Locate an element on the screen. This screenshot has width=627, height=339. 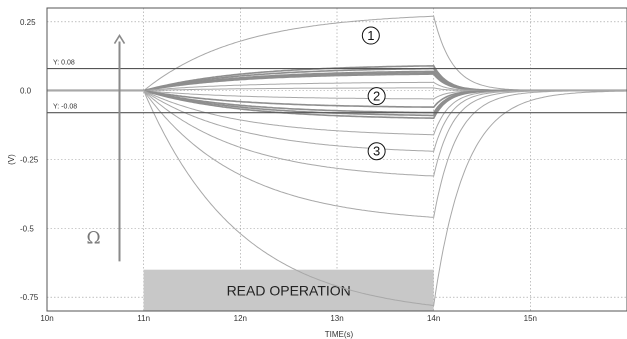
x-tick-label: 12n is located at coordinates (240, 318).